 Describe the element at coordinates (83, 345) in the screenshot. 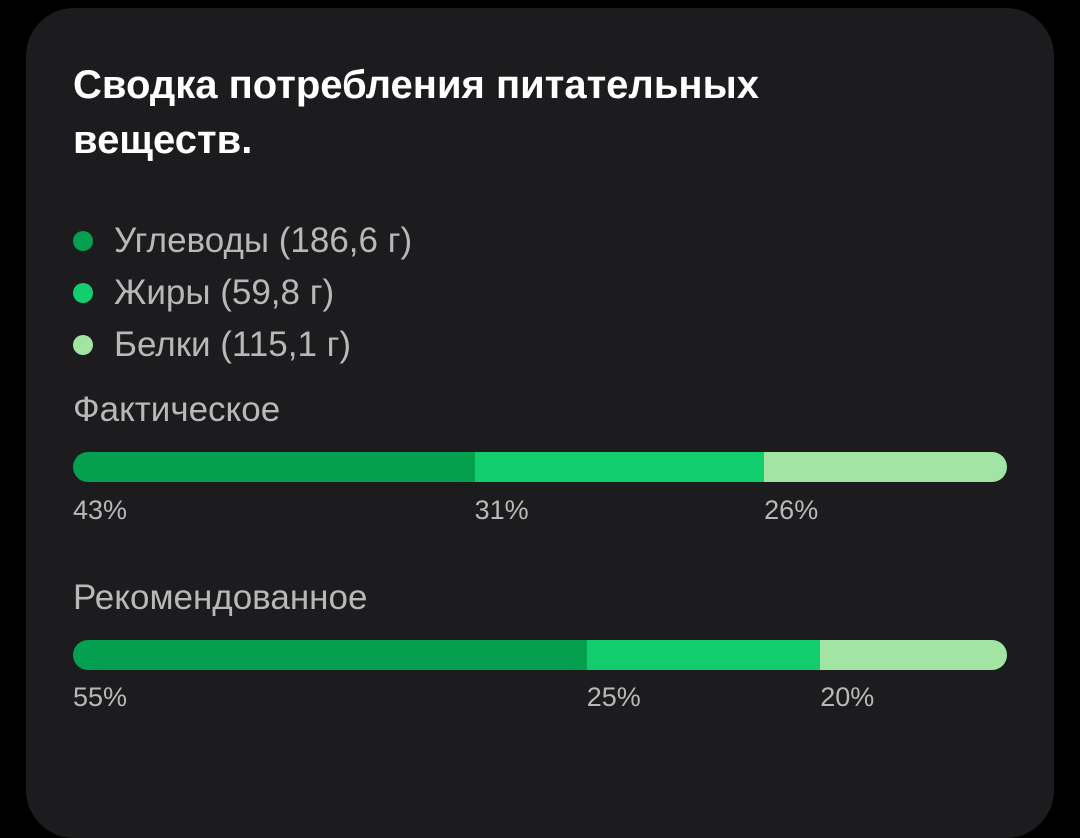

I see `protein-dot-icon` at that location.